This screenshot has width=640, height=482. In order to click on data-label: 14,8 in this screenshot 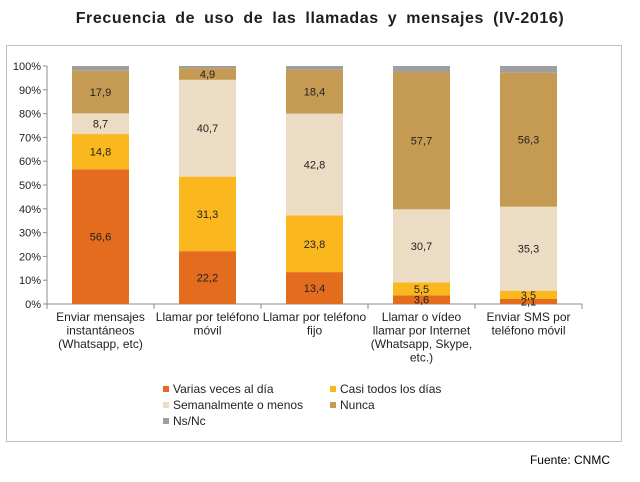, I will do `click(100, 153)`.